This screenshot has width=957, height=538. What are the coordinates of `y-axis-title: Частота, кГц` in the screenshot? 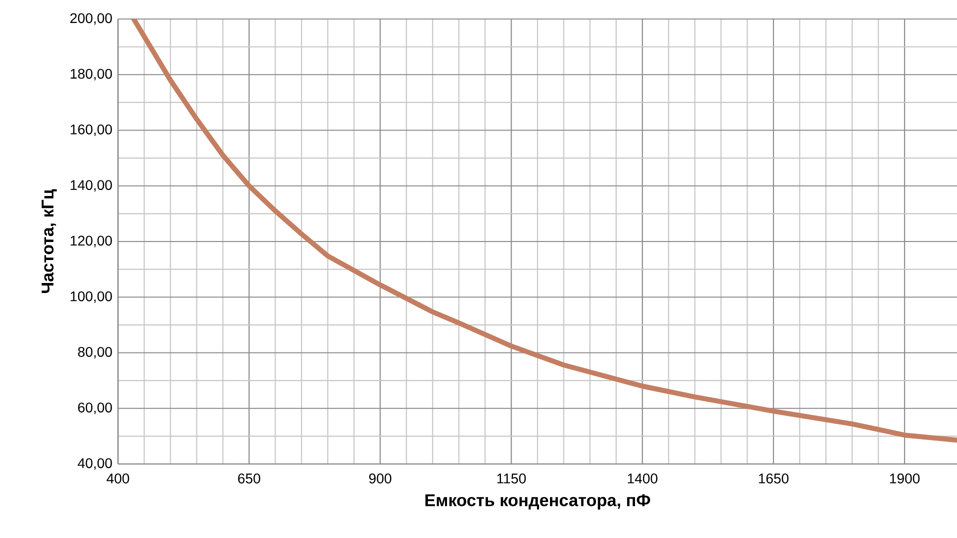 It's located at (49, 241).